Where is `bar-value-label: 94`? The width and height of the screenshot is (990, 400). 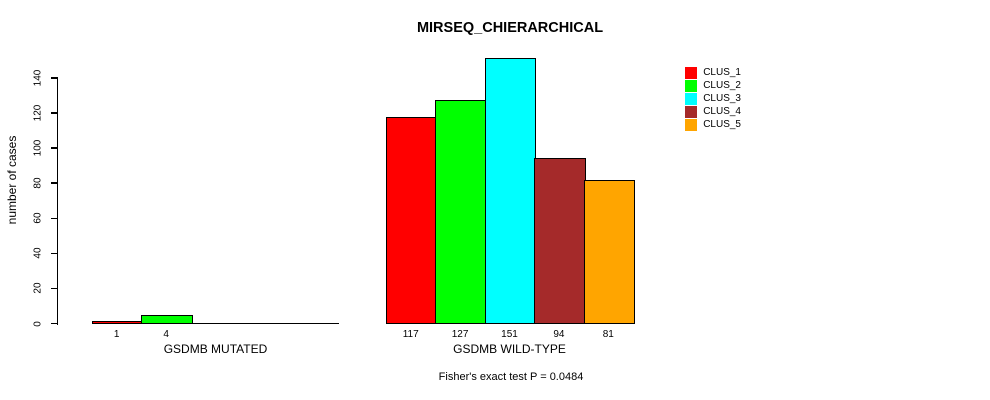 bar-value-label: 94 is located at coordinates (559, 334).